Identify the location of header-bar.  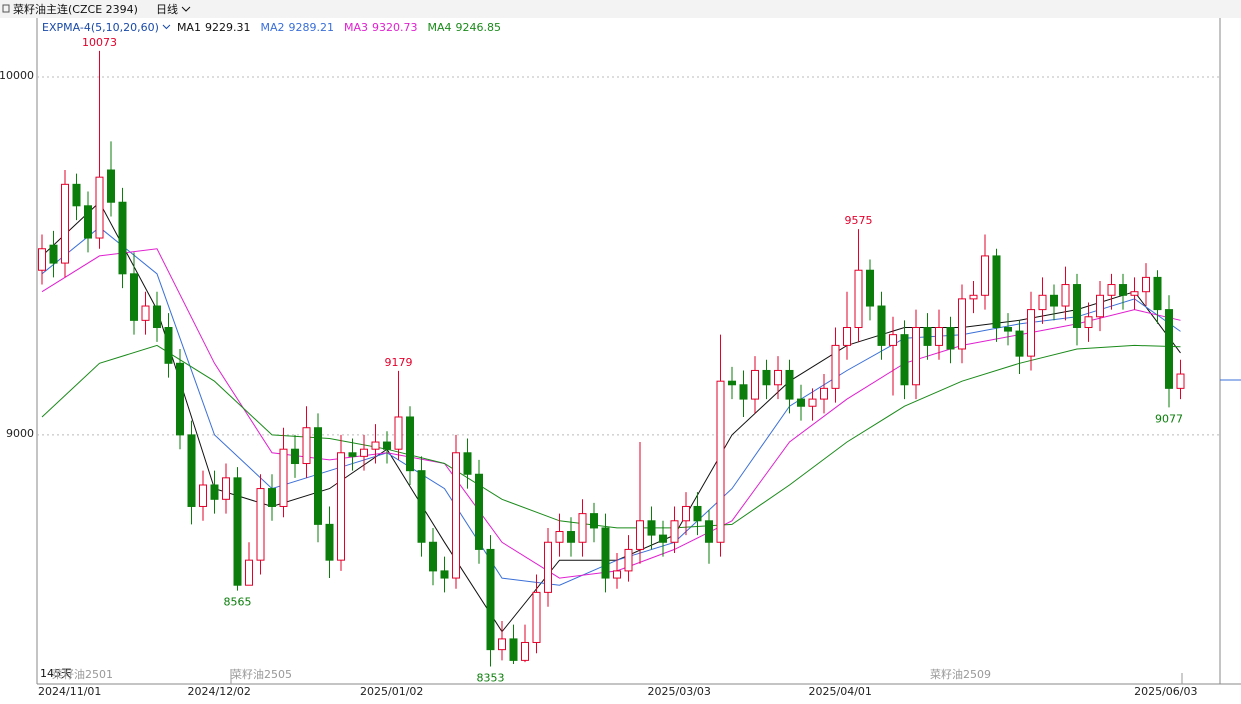
(620, 9).